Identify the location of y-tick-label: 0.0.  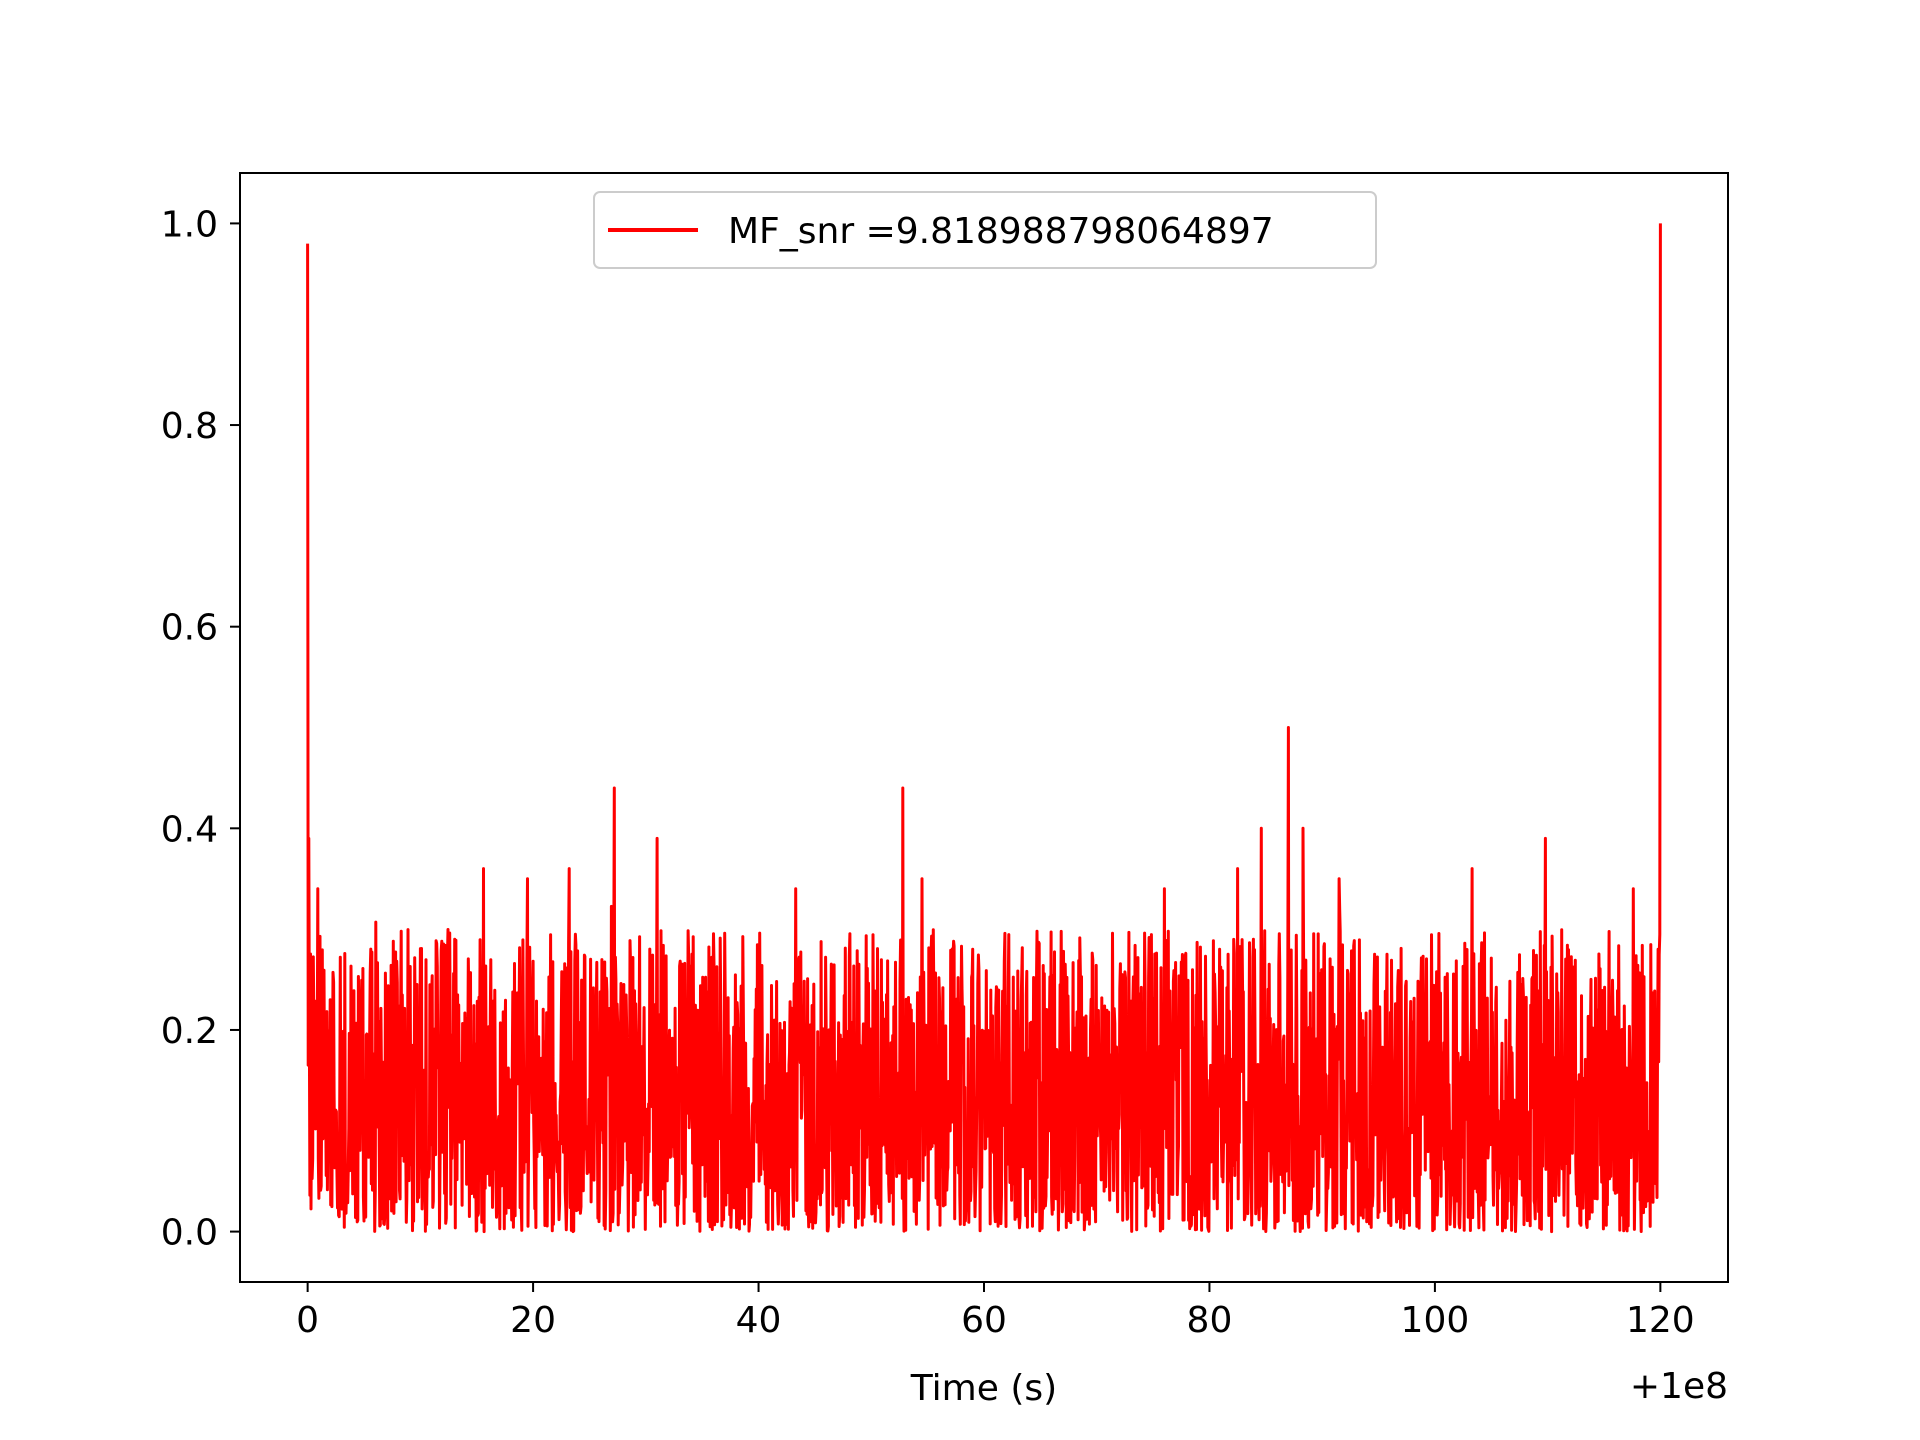
(189, 1233).